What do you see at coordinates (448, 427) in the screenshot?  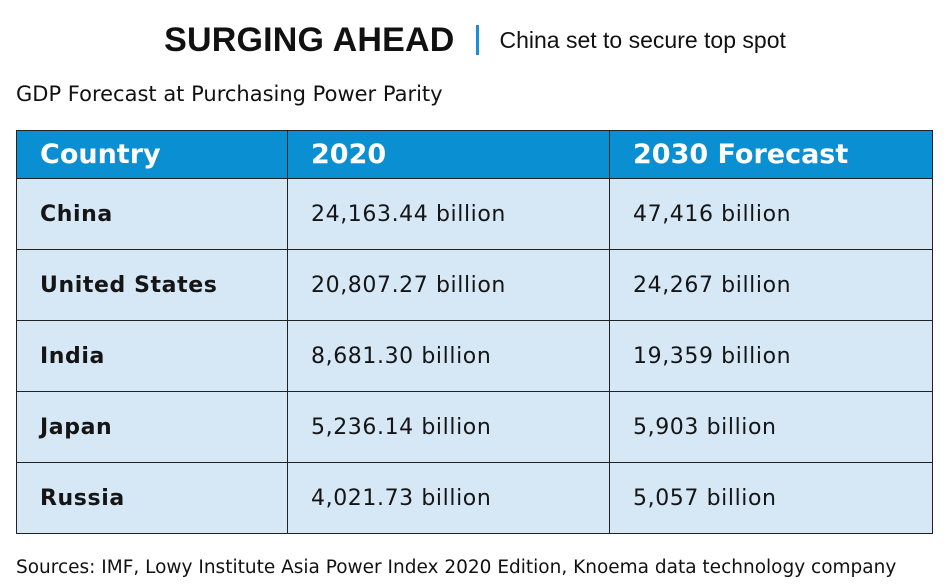 I see `gdp-2020-cell: 5,236.14 billion` at bounding box center [448, 427].